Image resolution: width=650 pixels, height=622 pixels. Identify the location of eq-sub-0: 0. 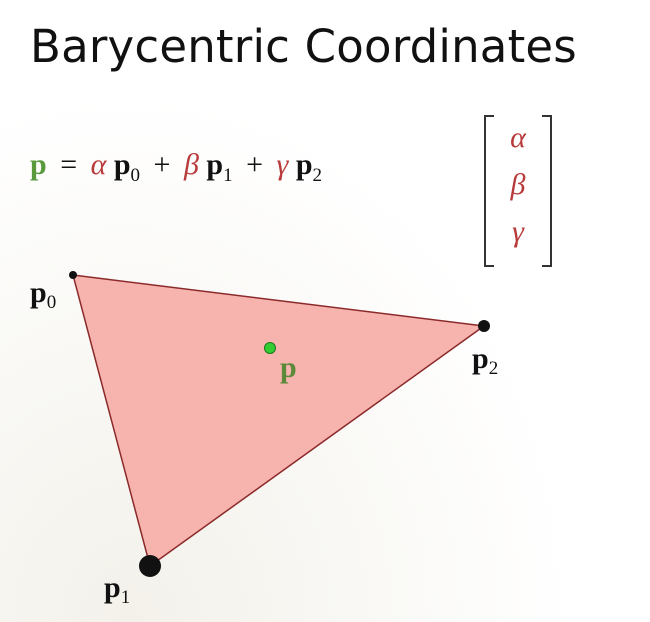
(135, 175).